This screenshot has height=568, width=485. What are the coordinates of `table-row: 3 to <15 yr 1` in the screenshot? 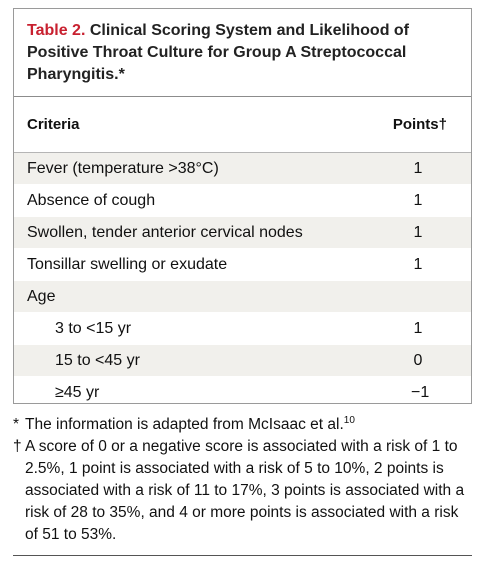 It's located at (242, 329).